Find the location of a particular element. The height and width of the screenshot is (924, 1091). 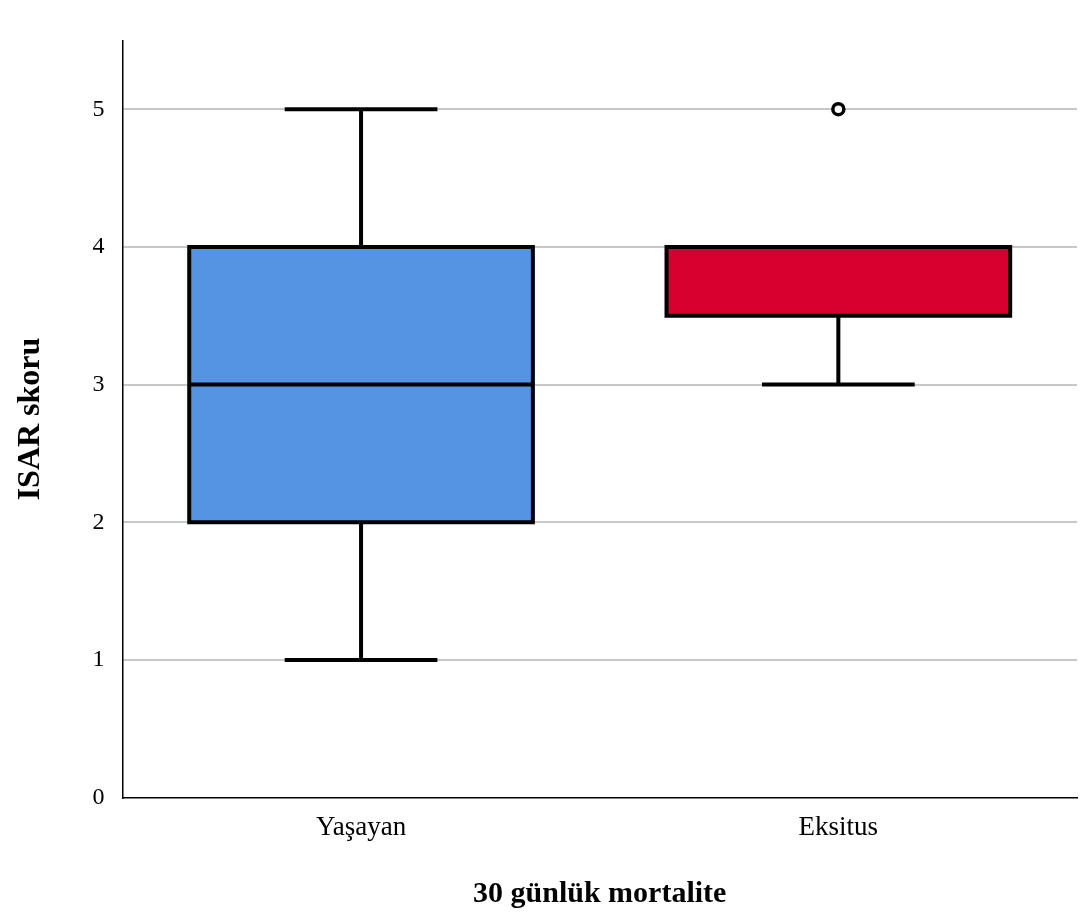

y-axis-title: ISAR skoru is located at coordinates (28, 419).